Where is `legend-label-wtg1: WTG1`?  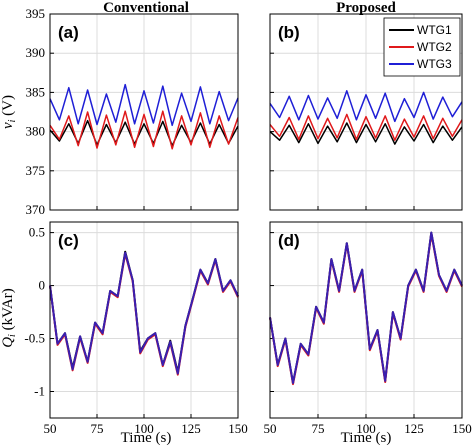 legend-label-wtg1: WTG1 is located at coordinates (434, 30).